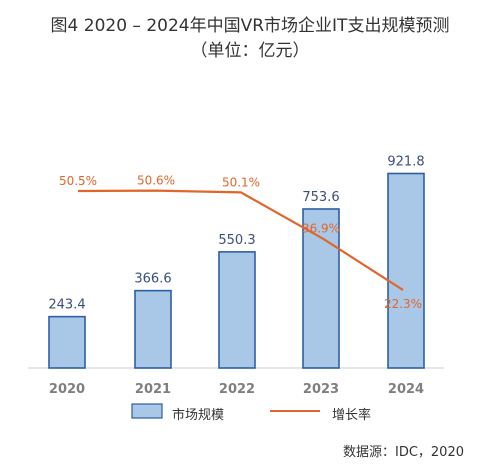  Describe the element at coordinates (406, 389) in the screenshot. I see `x-tick-label-2024: 2024` at that location.